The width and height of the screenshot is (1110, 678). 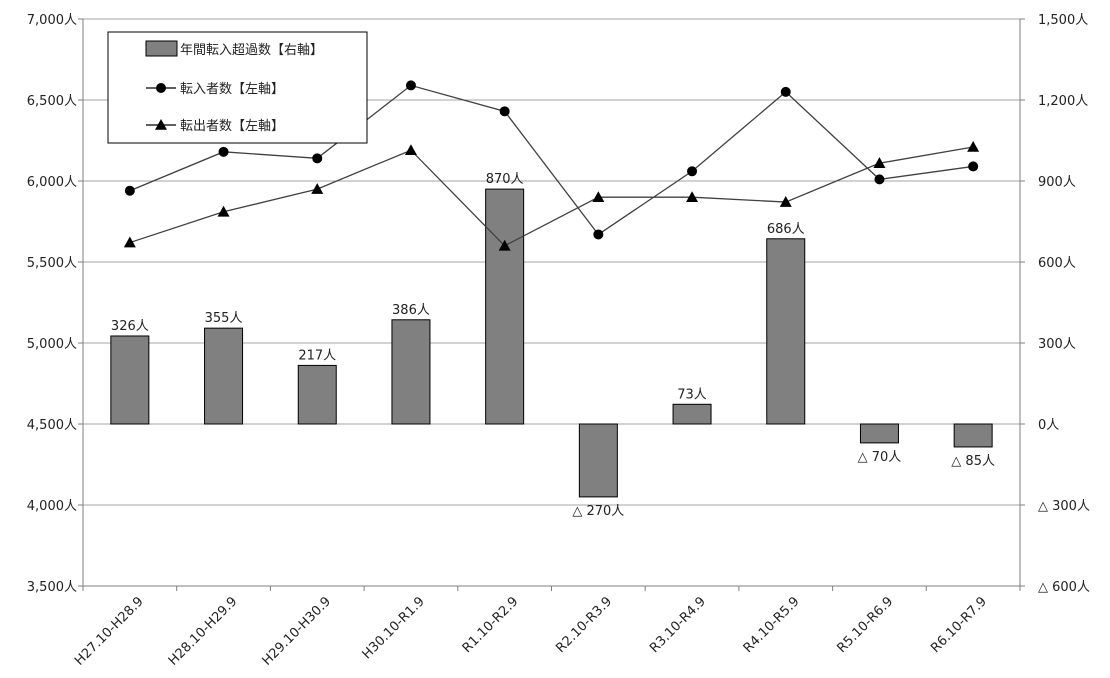 What do you see at coordinates (161, 48) in the screenshot?
I see `legend-swatch-bar` at bounding box center [161, 48].